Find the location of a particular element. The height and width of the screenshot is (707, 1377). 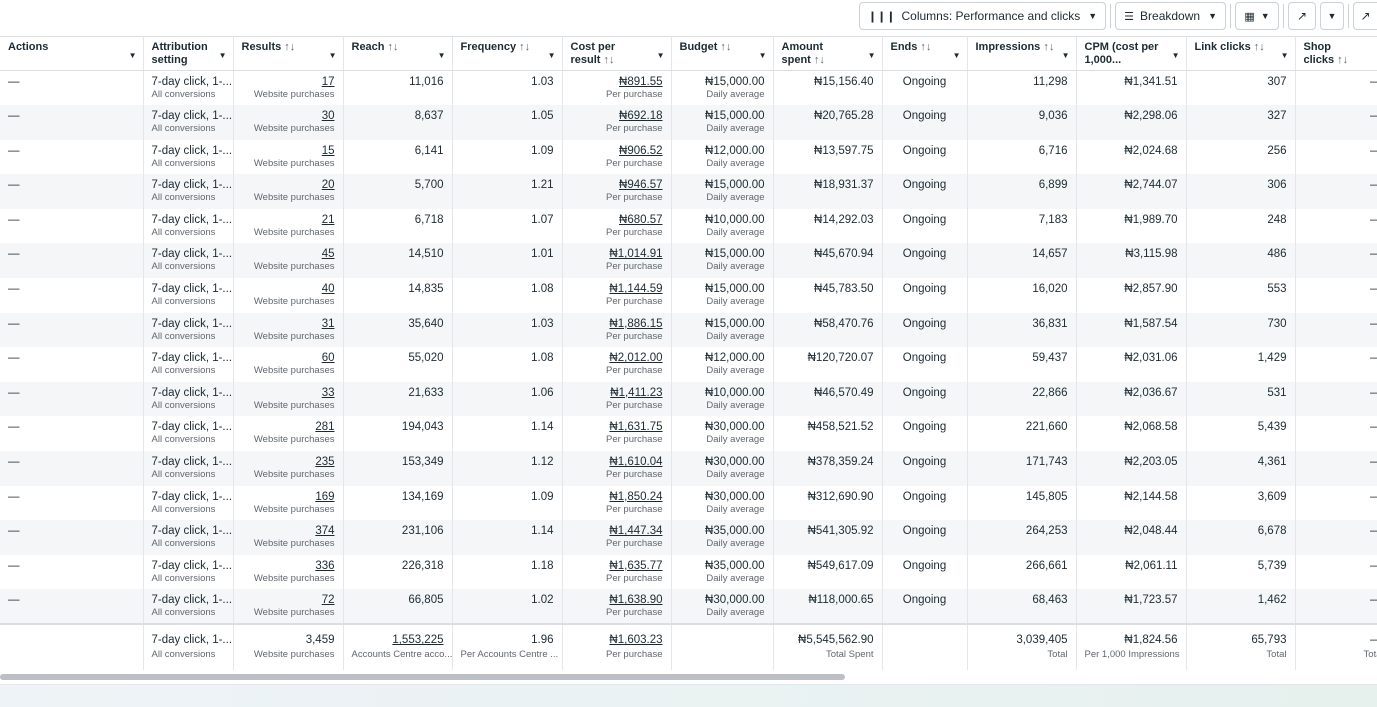

cell-cost-per-result: ₦906.52 Per purchase is located at coordinates (617, 157).